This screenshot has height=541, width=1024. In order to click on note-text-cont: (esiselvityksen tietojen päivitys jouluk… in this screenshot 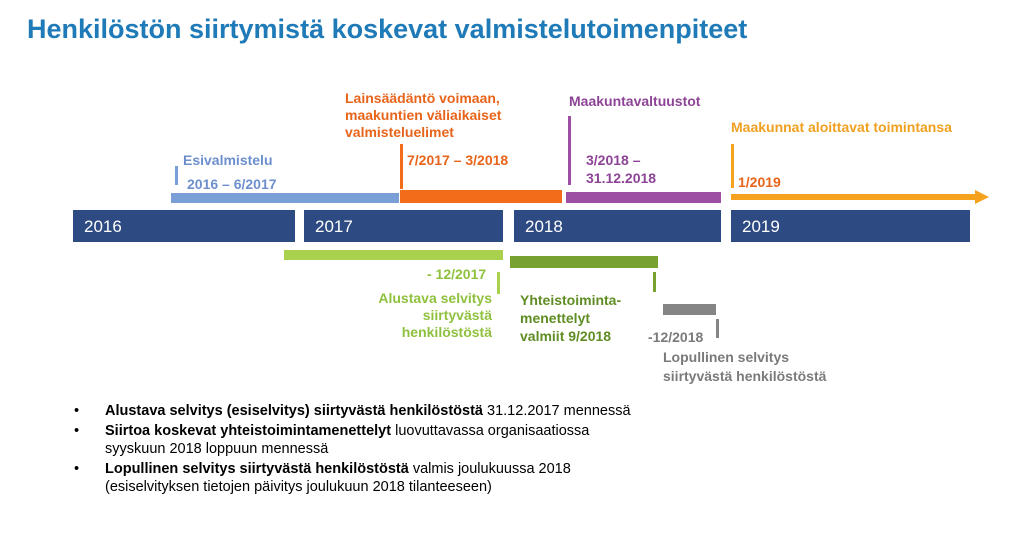, I will do `click(298, 487)`.